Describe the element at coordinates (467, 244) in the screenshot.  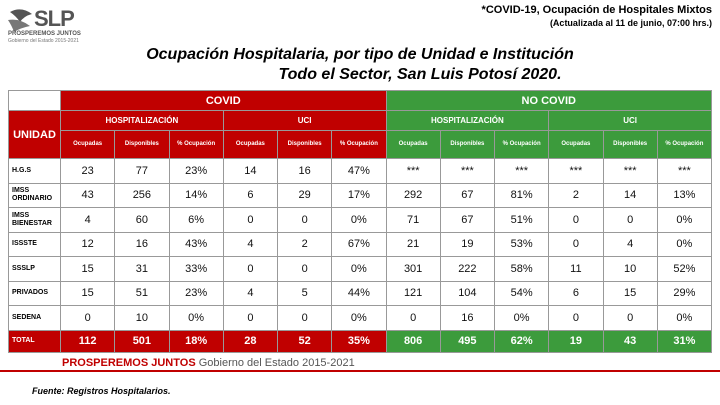
I see `cell: 19` at that location.